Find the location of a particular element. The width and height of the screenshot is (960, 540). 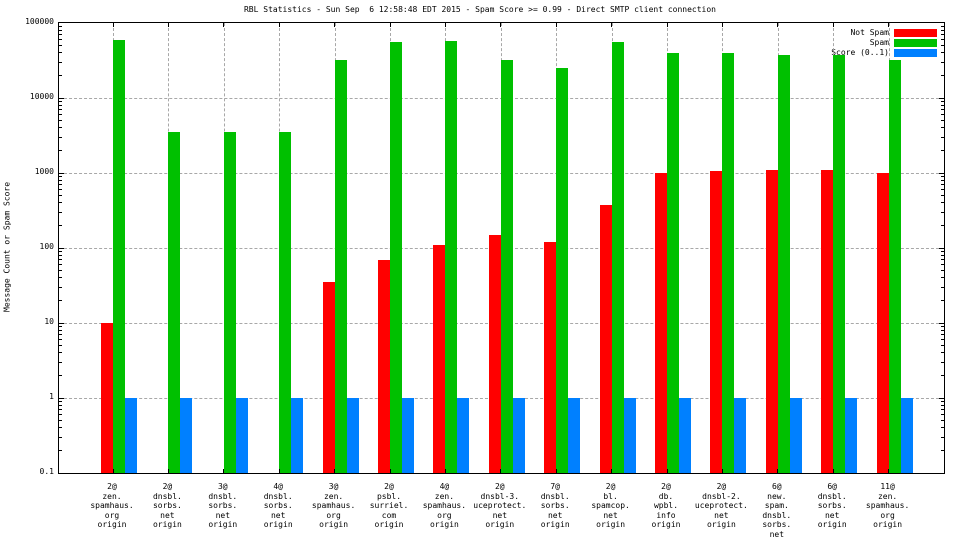

y-tick-label: 0.1 is located at coordinates (46, 471).